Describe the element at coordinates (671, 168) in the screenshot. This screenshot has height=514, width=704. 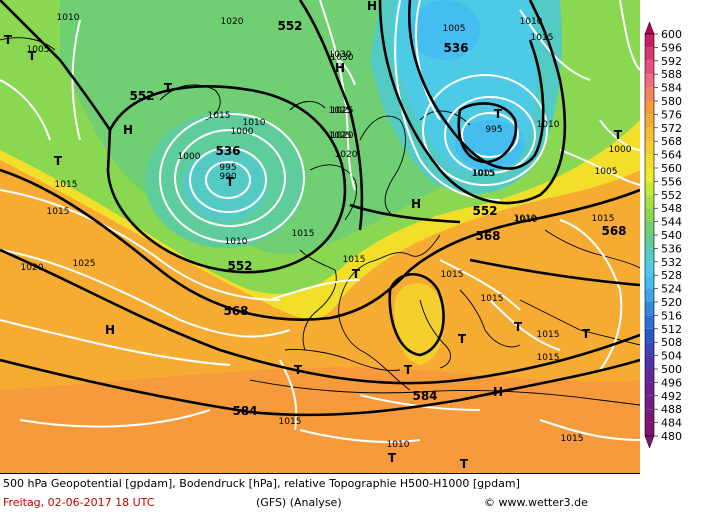
I see `legend-label: 560` at that location.